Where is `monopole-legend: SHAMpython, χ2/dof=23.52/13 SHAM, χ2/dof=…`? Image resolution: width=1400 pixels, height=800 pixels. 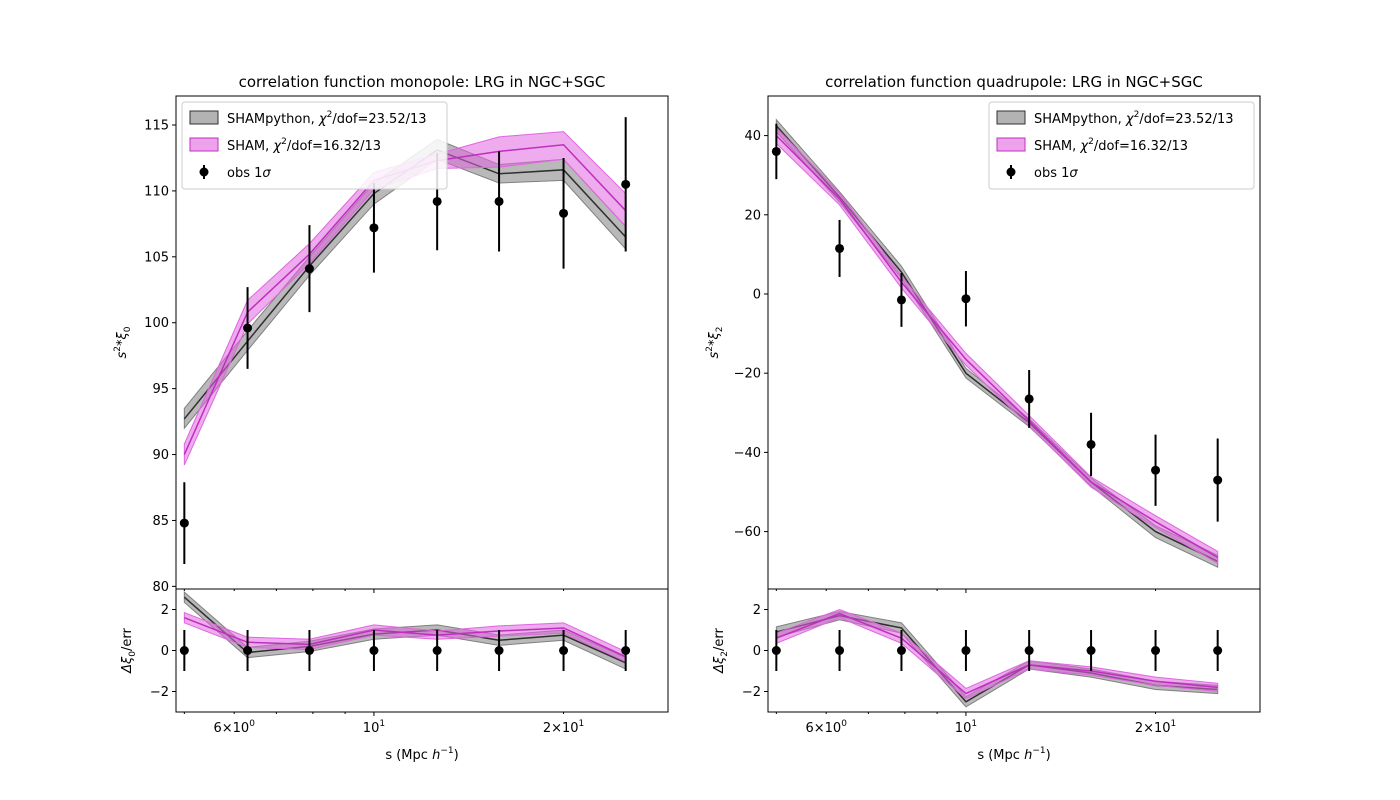 monopole-legend: SHAMpython, χ2/dof=23.52/13 SHAM, χ2/dof=… is located at coordinates (314, 145).